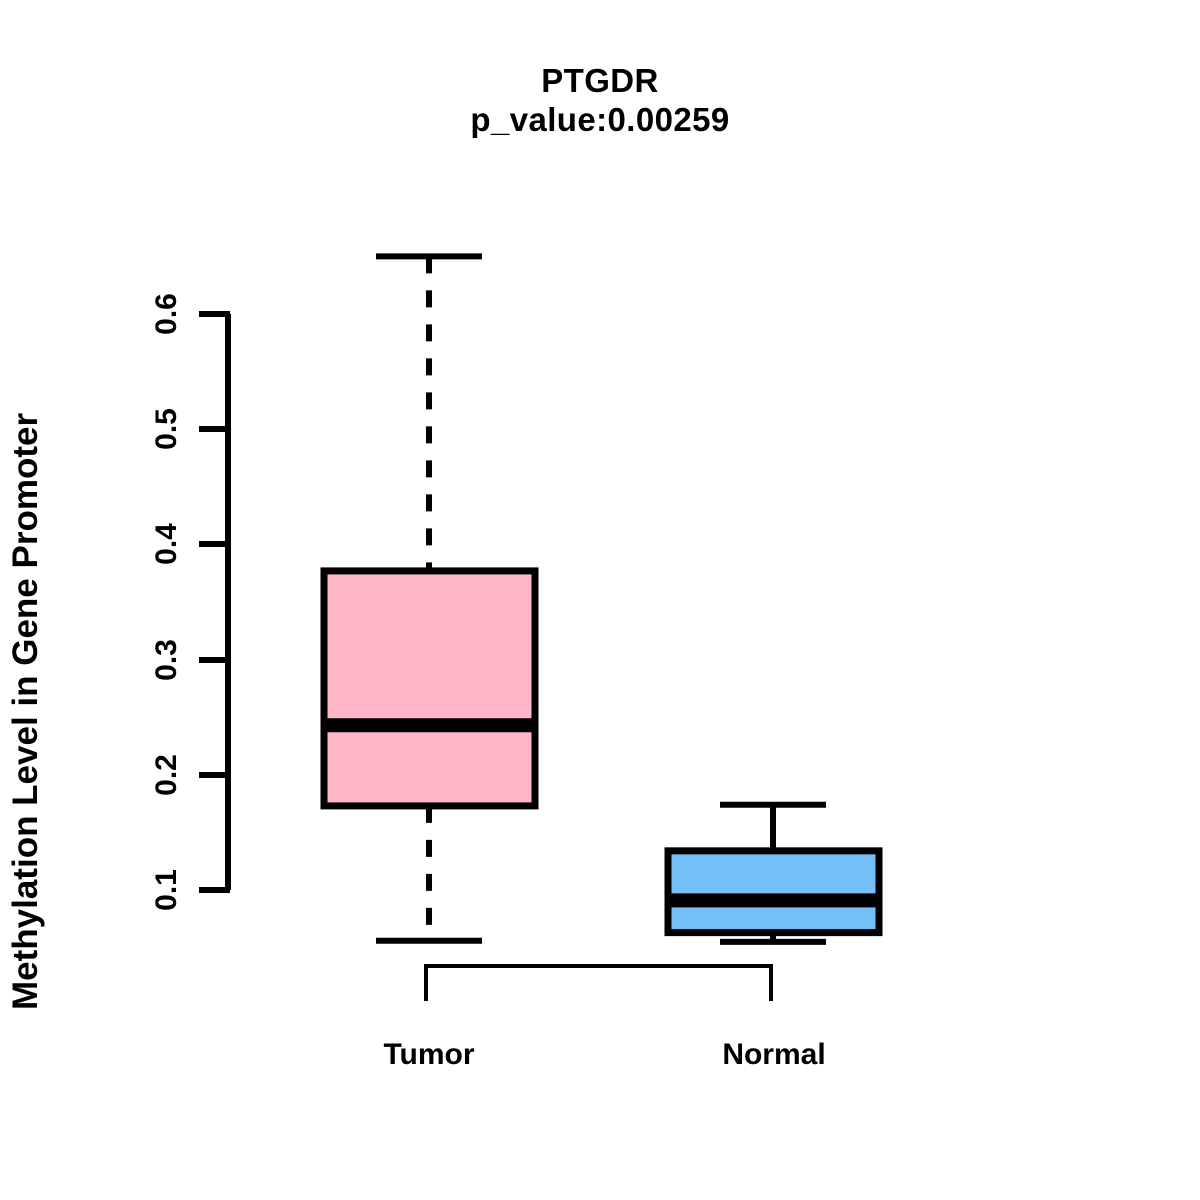 The image size is (1200, 1200). I want to click on normal-box-rect, so click(773, 892).